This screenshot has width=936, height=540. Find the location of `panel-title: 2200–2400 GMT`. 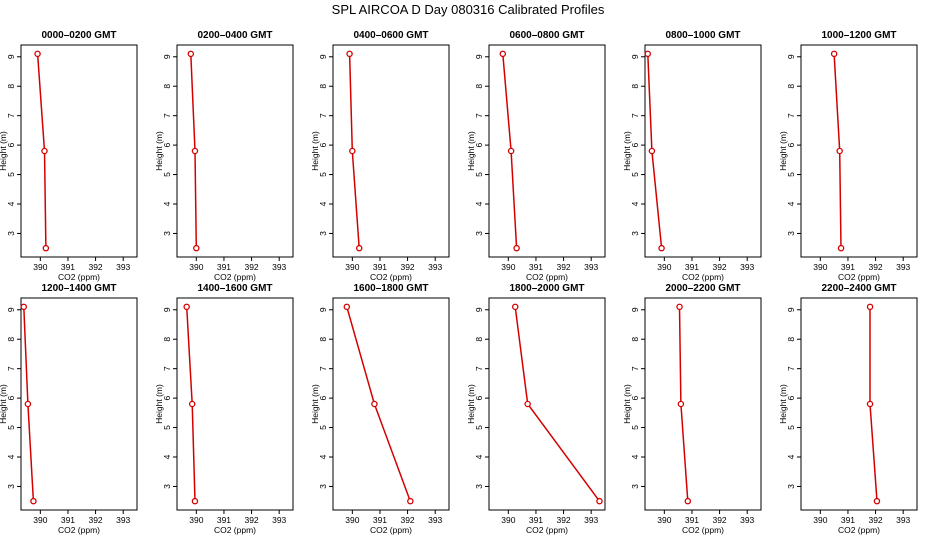

panel-title: 2200–2400 GMT is located at coordinates (858, 288).